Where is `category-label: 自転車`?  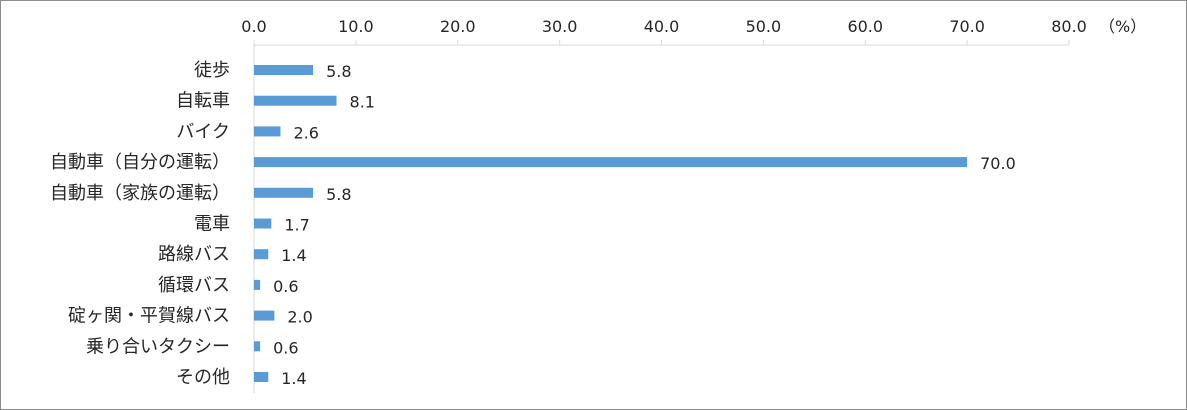
category-label: 自転車 is located at coordinates (203, 101).